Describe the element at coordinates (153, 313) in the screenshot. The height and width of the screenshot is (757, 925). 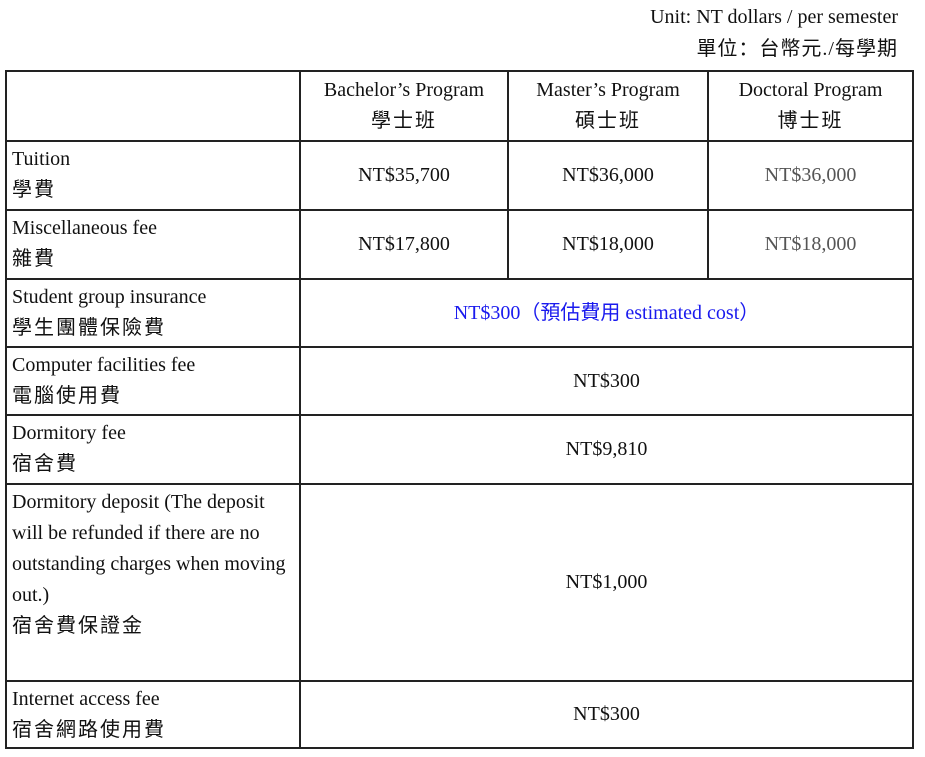
I see `row-label: Student group insurance 學生團體保險費` at that location.